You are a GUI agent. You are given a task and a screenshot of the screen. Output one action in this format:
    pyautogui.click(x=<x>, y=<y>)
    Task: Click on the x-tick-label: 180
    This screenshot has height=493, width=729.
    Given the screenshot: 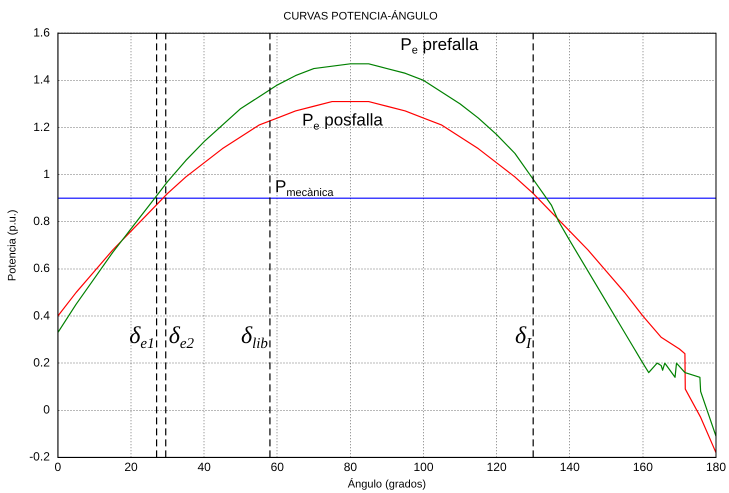 What is the action you would take?
    pyautogui.click(x=716, y=467)
    